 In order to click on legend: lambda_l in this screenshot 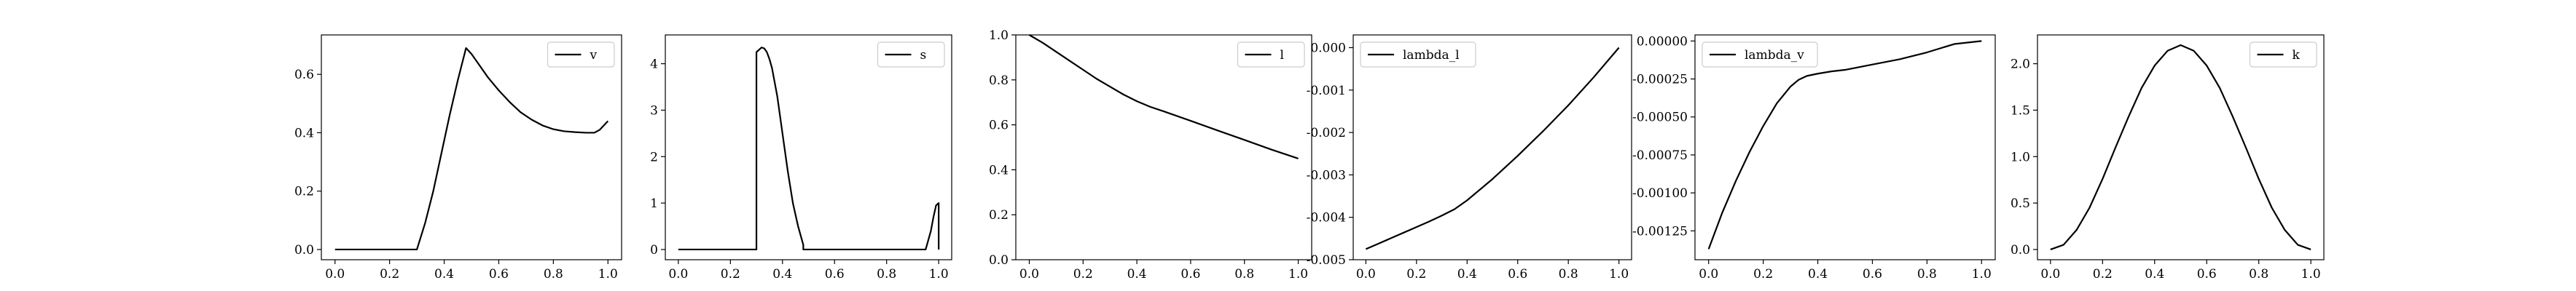, I will do `click(1418, 55)`.